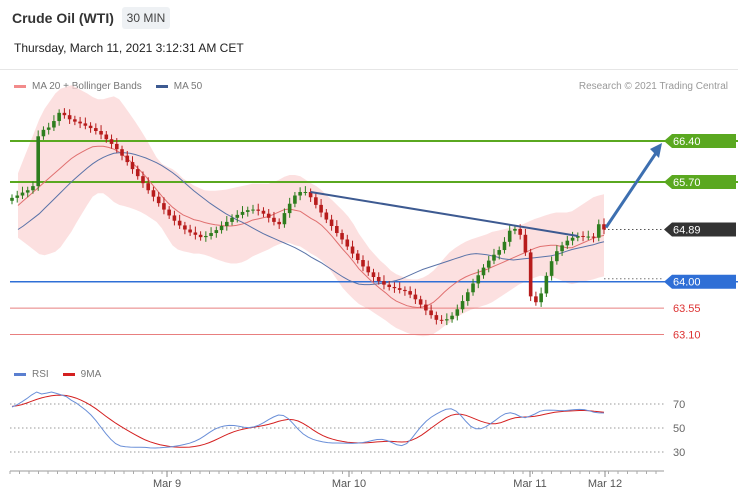  Describe the element at coordinates (349, 484) in the screenshot. I see `x-tick-label: Mar 10` at that location.